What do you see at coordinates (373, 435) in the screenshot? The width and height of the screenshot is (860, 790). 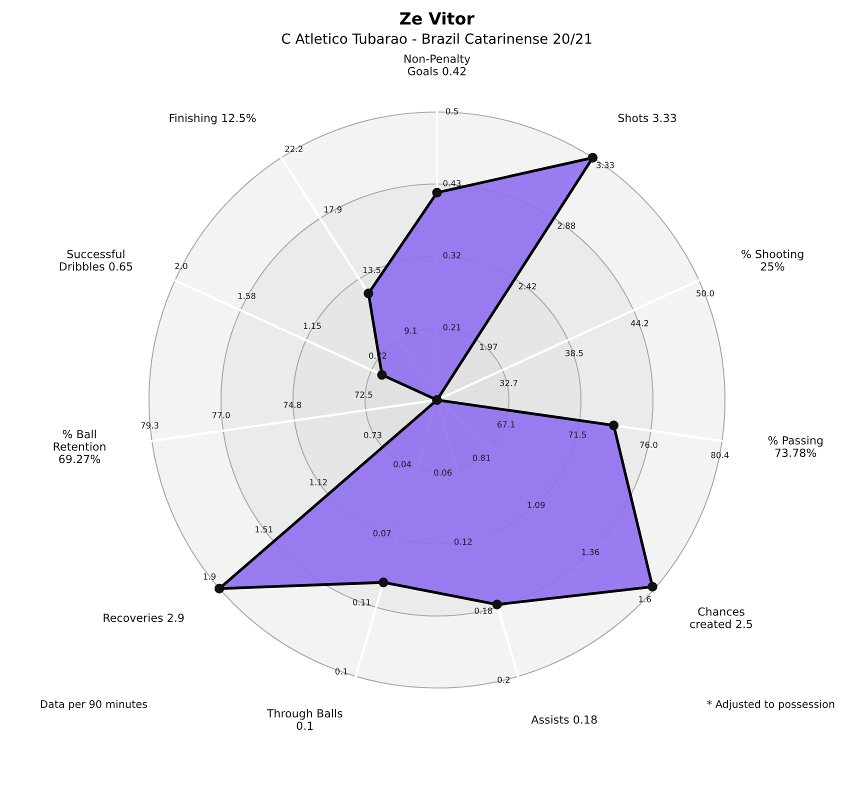 I see `text: 0.73` at bounding box center [373, 435].